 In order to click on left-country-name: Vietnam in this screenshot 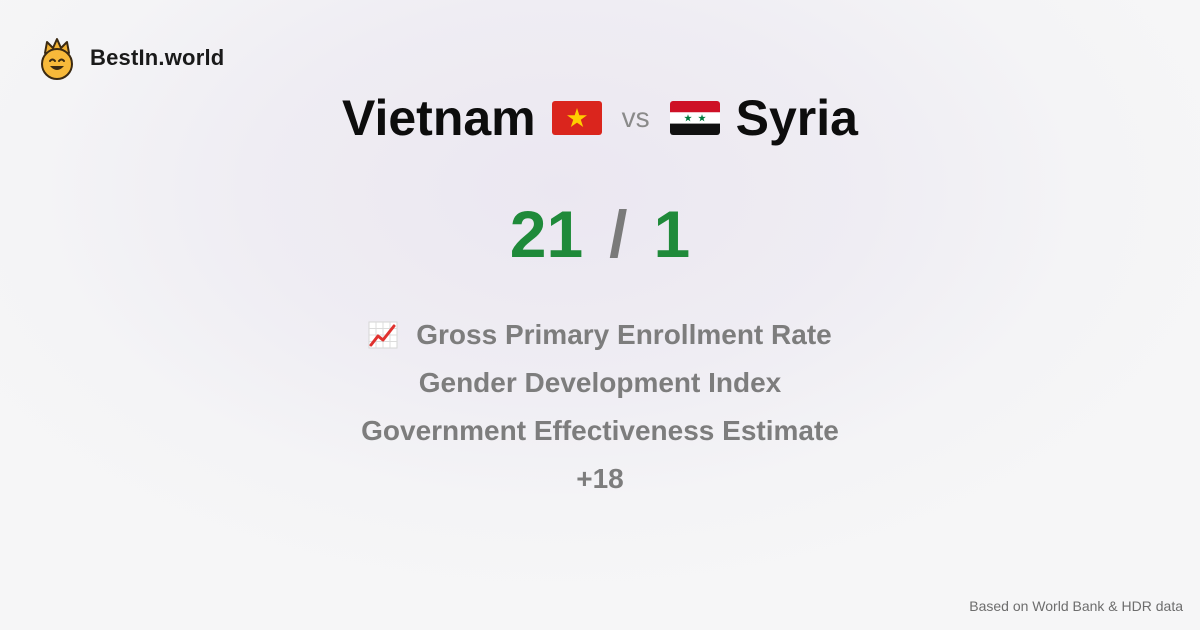, I will do `click(439, 118)`.